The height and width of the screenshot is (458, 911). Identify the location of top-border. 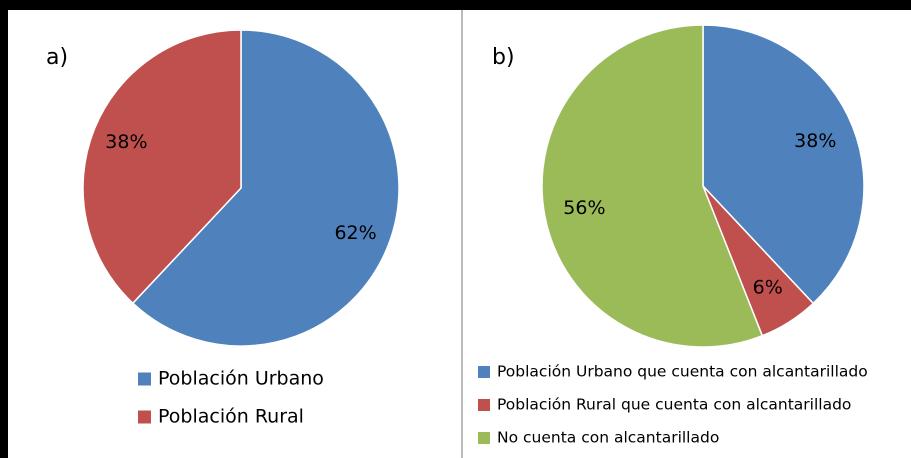
(455, 5).